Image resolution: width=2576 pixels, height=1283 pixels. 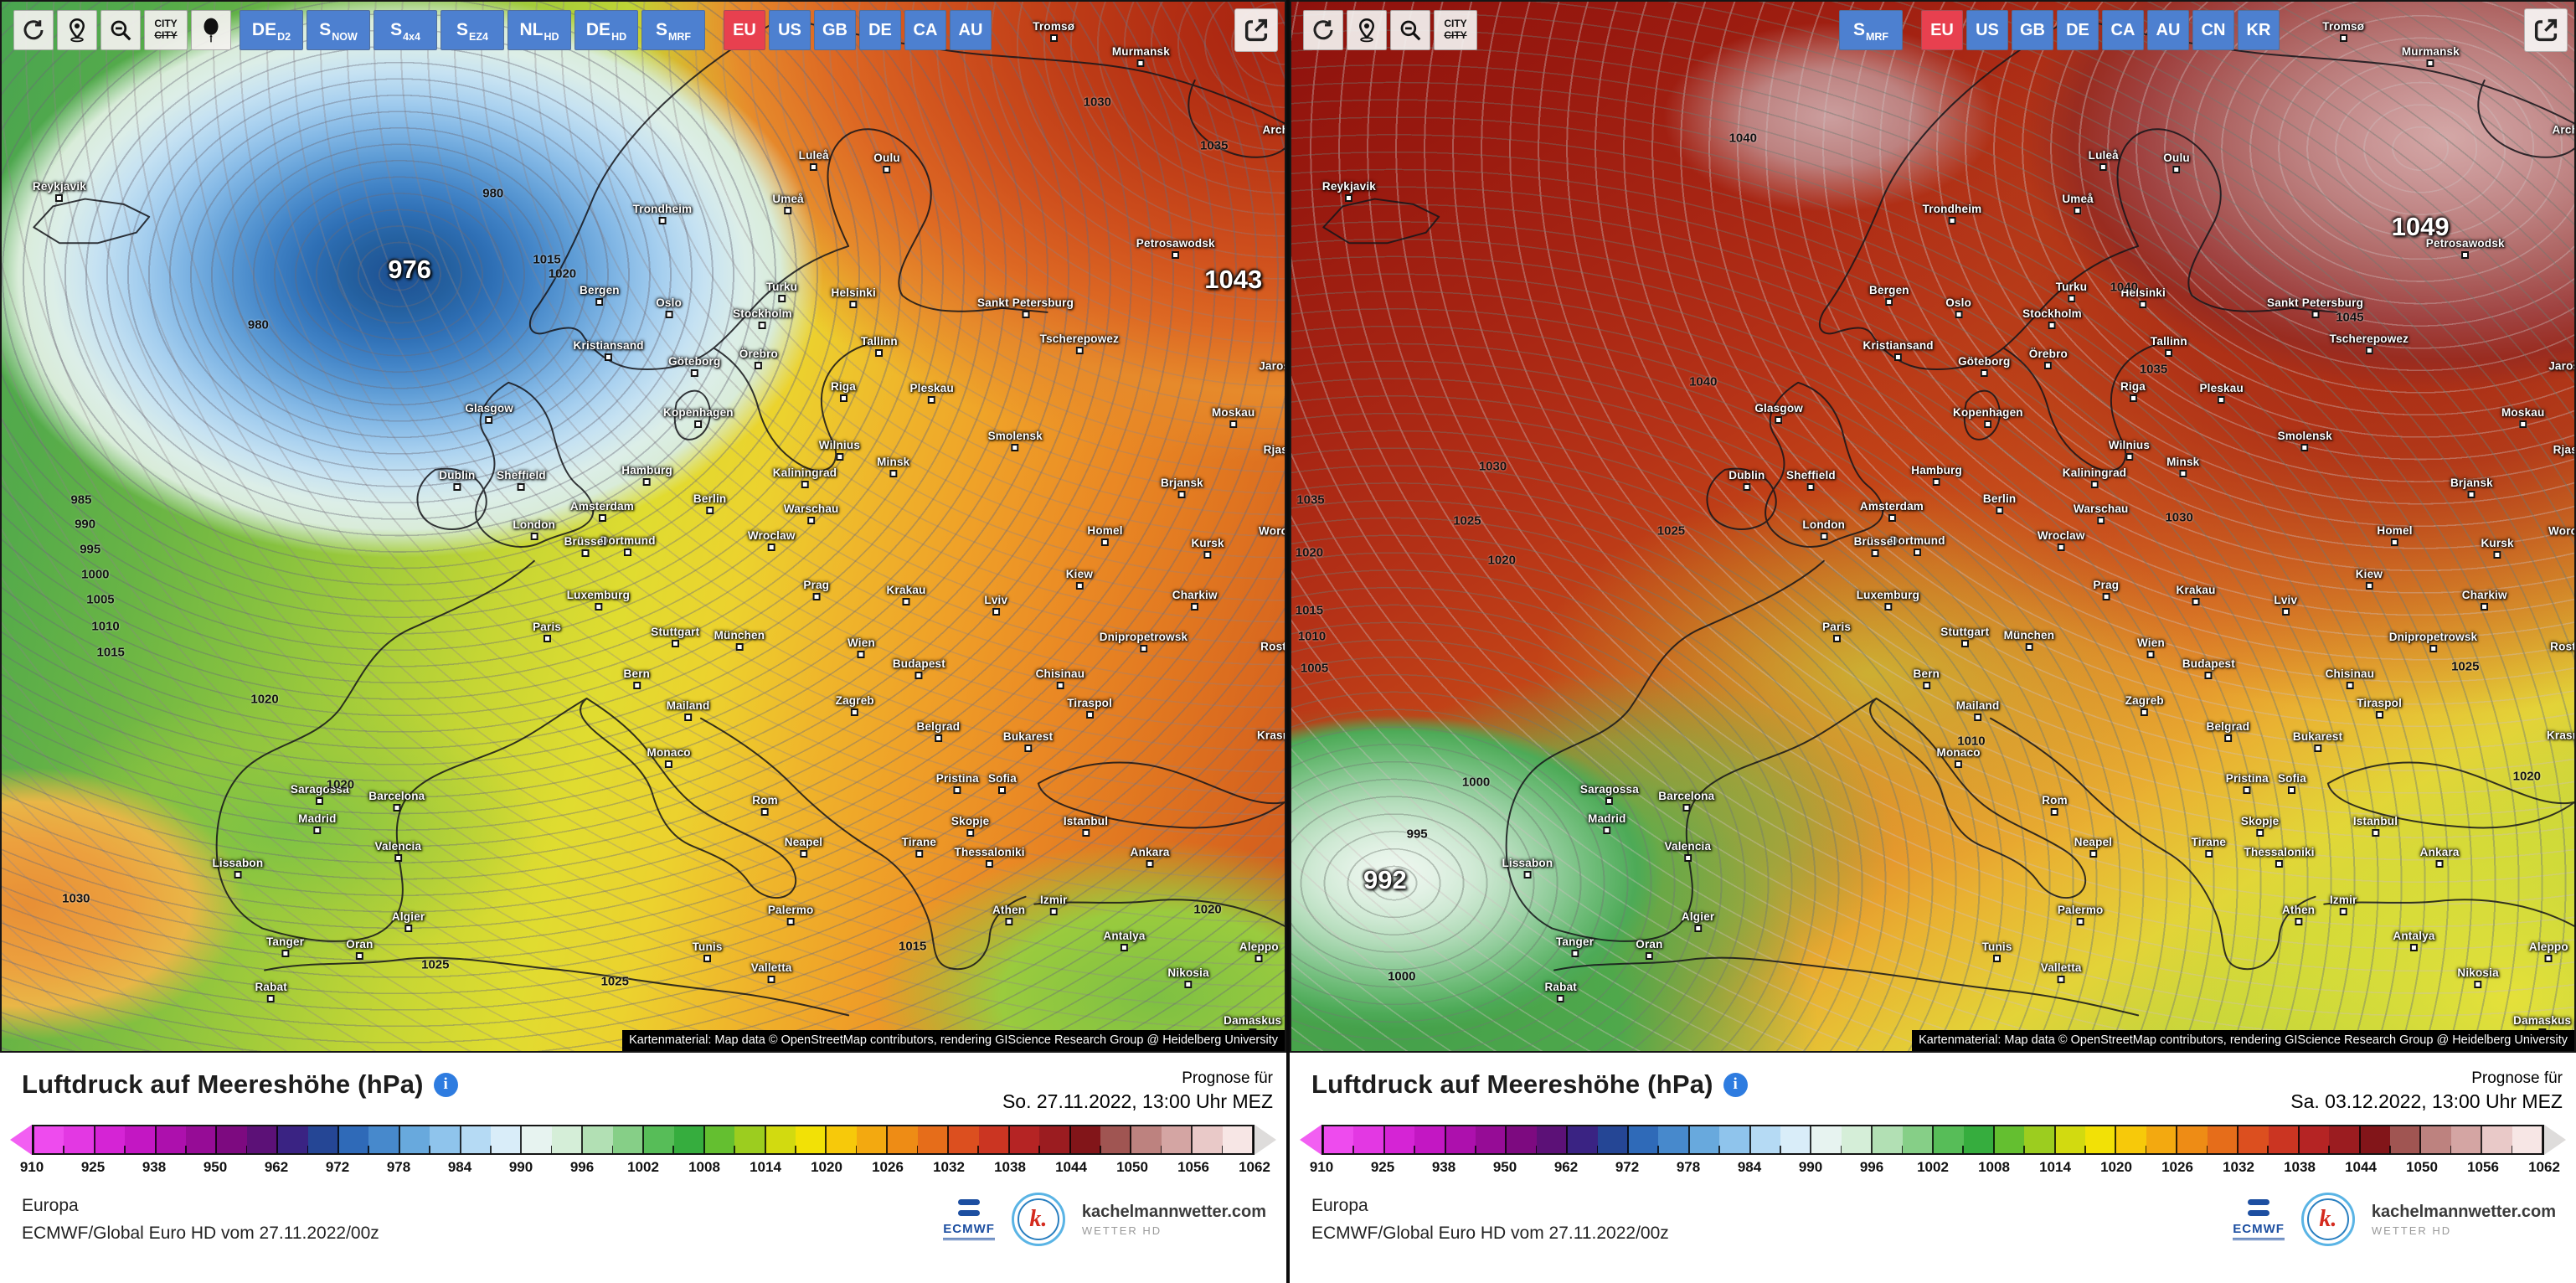 What do you see at coordinates (2555, 1140) in the screenshot?
I see `scale-arrow-right` at bounding box center [2555, 1140].